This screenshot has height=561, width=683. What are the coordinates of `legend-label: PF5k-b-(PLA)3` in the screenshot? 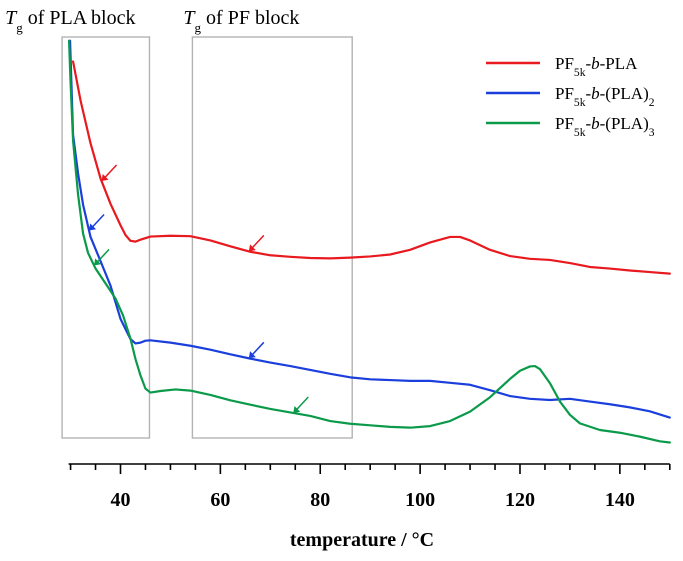 It's located at (605, 126).